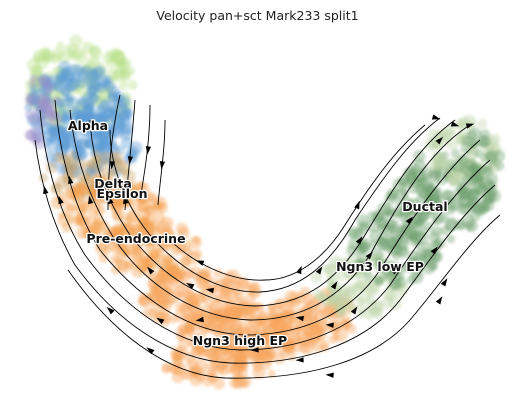 The width and height of the screenshot is (515, 408). What do you see at coordinates (114, 152) in the screenshot?
I see `streamline` at bounding box center [114, 152].